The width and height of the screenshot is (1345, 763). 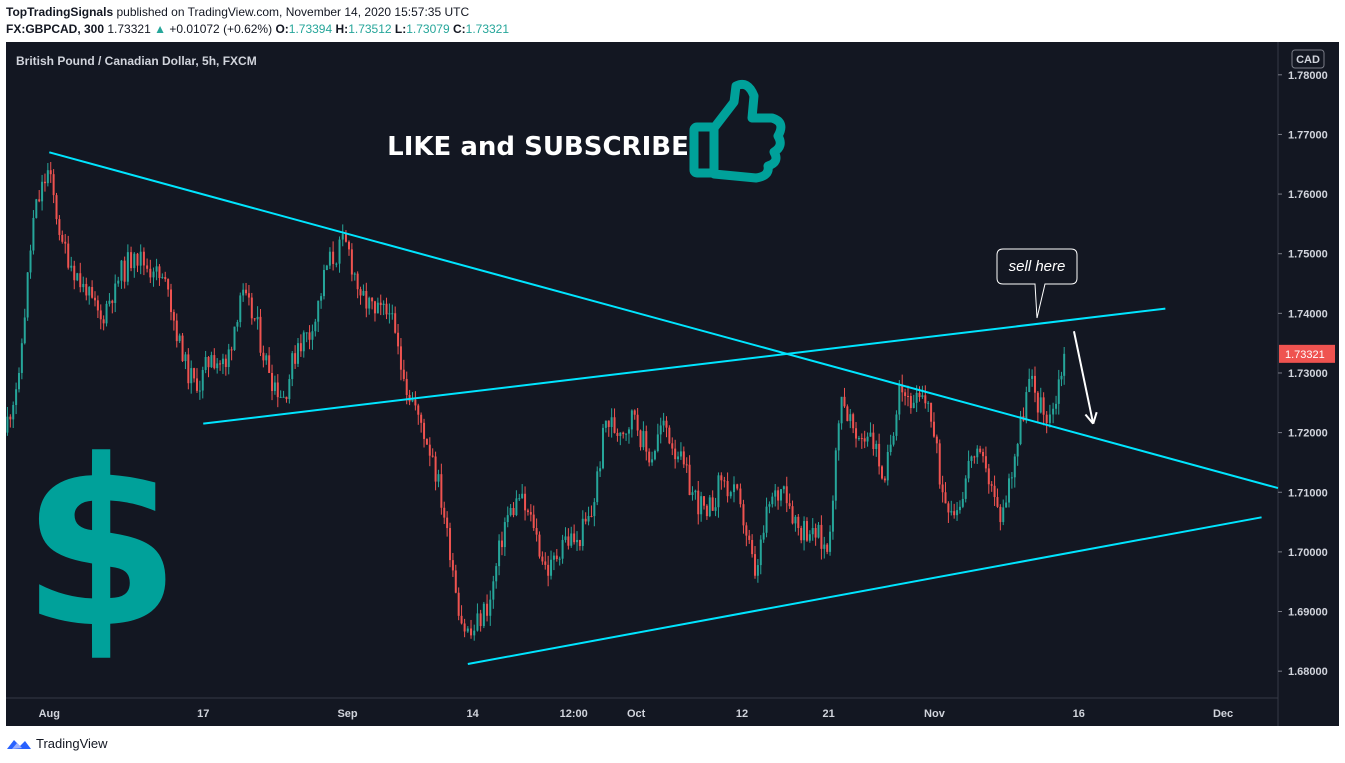 What do you see at coordinates (636, 714) in the screenshot?
I see `time-axis: Aug 17 Sep 14 12:00 Oct 12 21 Nov 16 Dec` at bounding box center [636, 714].